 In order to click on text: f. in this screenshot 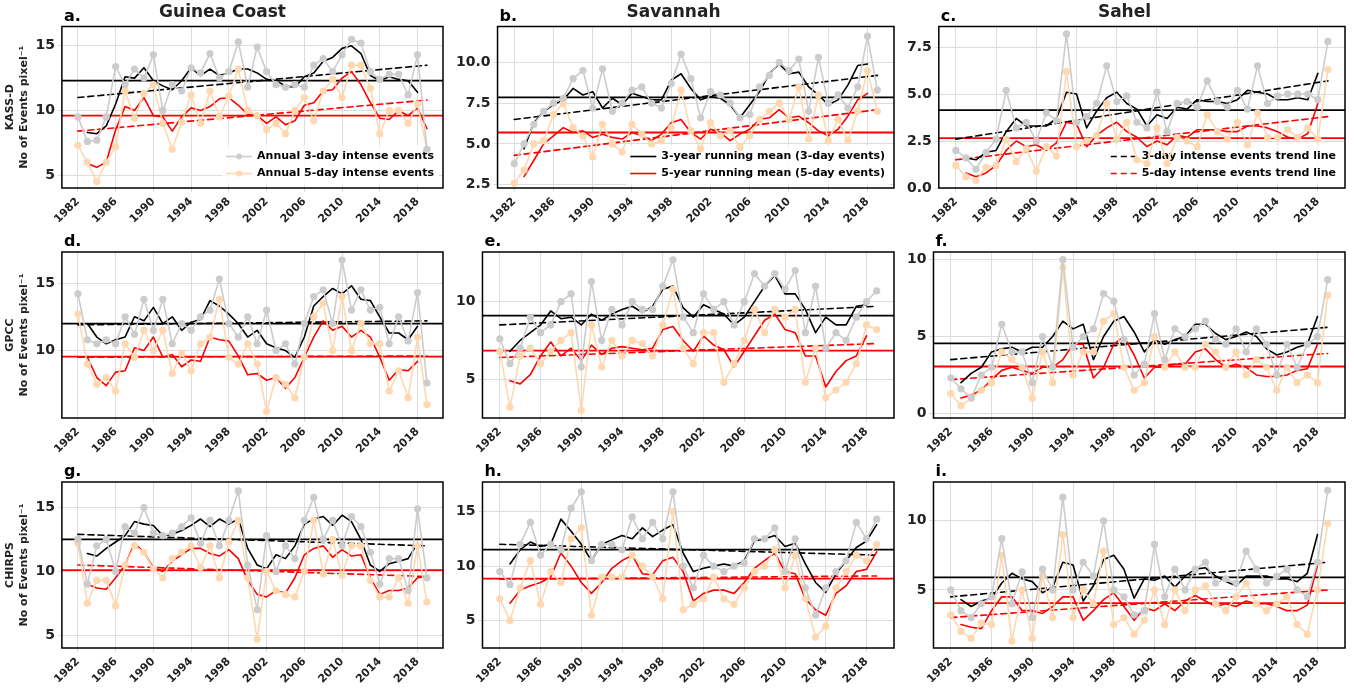, I will do `click(941, 241)`.